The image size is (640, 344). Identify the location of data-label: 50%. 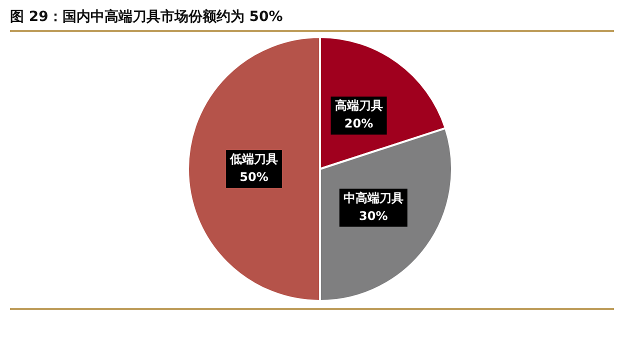
(254, 177).